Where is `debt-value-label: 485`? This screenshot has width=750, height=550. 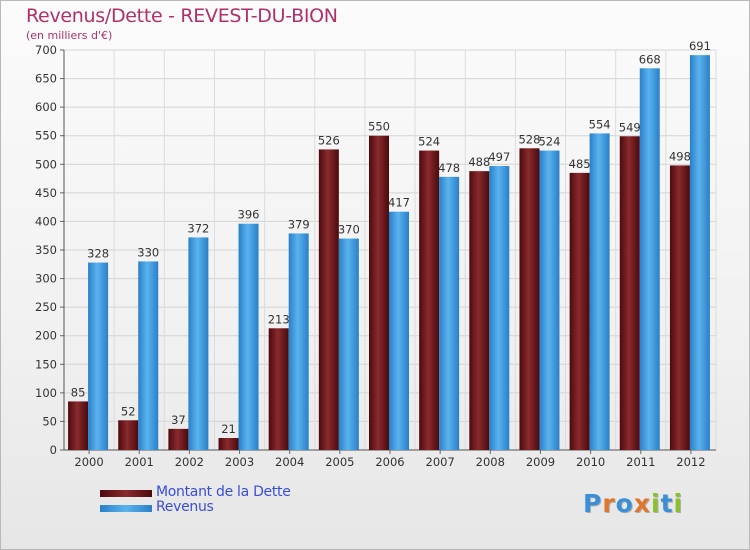
debt-value-label: 485 is located at coordinates (580, 164).